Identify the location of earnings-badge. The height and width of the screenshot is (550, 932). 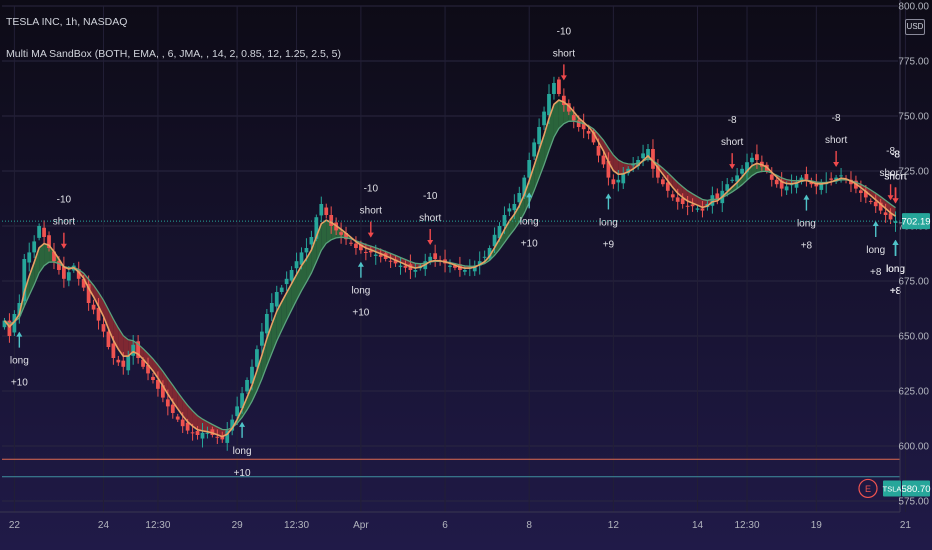
(868, 488).